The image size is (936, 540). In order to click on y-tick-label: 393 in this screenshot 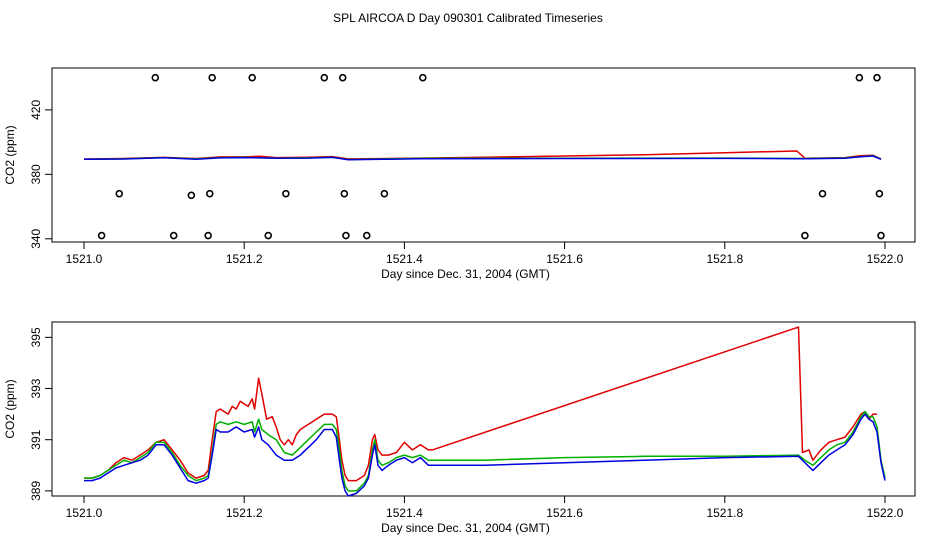, I will do `click(36, 388)`.